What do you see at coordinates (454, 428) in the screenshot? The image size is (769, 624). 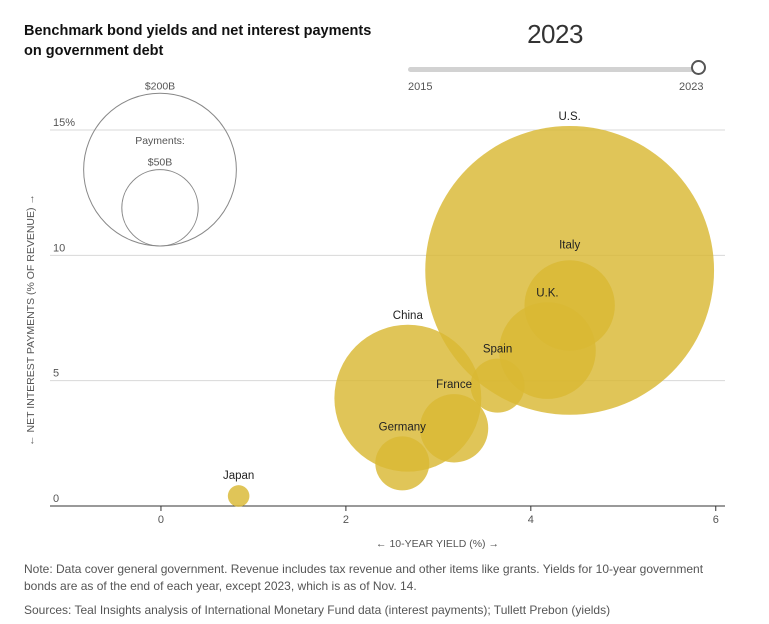 I see `bubble-france` at bounding box center [454, 428].